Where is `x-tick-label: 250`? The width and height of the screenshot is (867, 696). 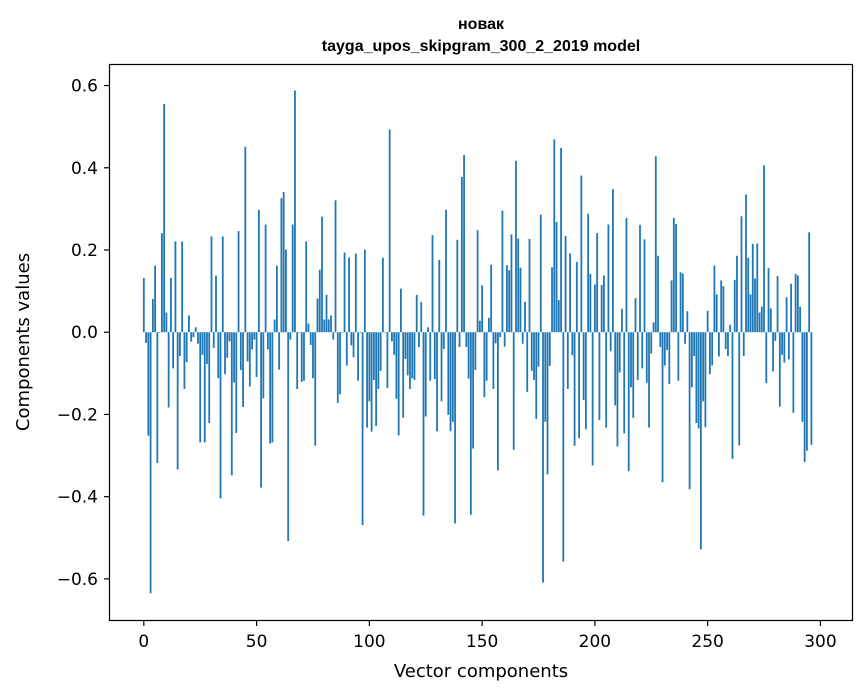
x-tick-label: 250 is located at coordinates (707, 642).